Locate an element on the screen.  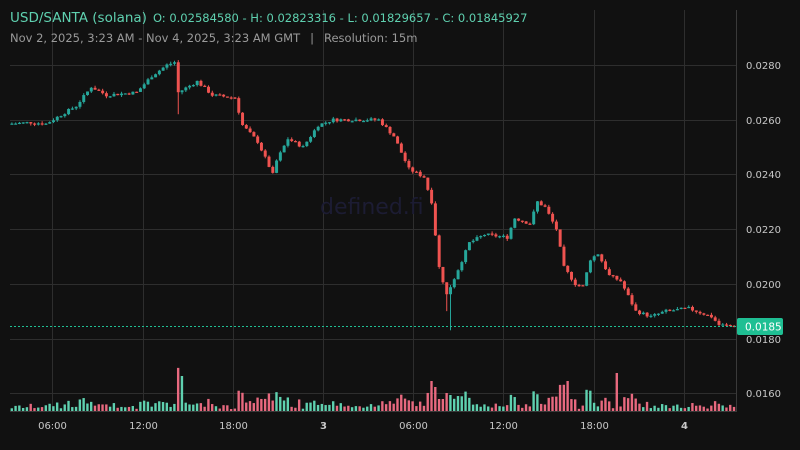
time-axis: 06:00 12:00 18:00 3 06:00 12:00 18:00 4 is located at coordinates (363, 426).